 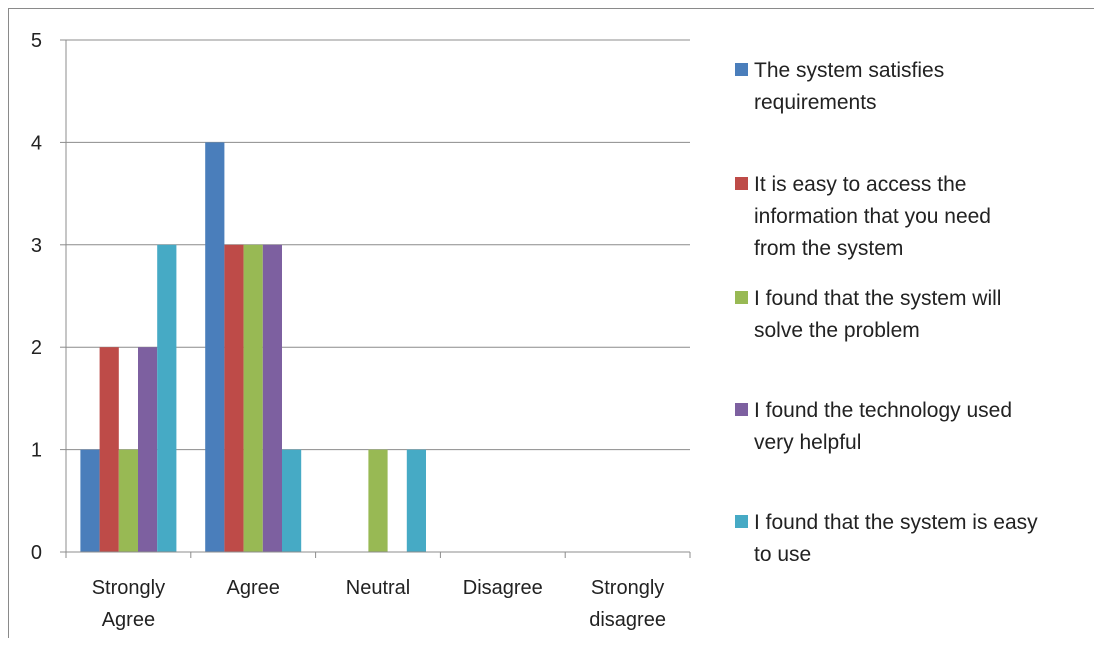 What do you see at coordinates (36, 451) in the screenshot?
I see `y-tick-label: 1` at bounding box center [36, 451].